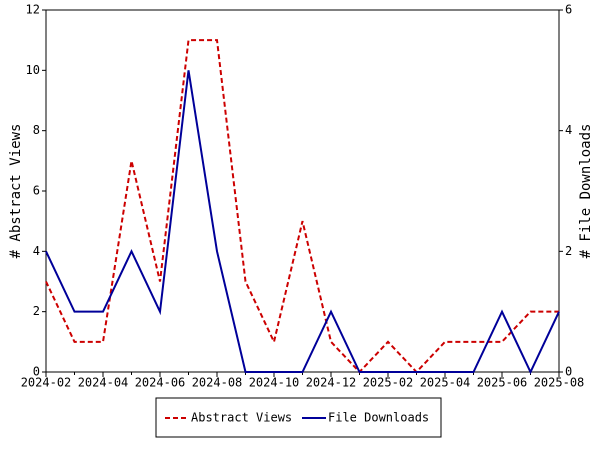  Describe the element at coordinates (388, 383) in the screenshot. I see `x-tick-label: 2025-02` at that location.